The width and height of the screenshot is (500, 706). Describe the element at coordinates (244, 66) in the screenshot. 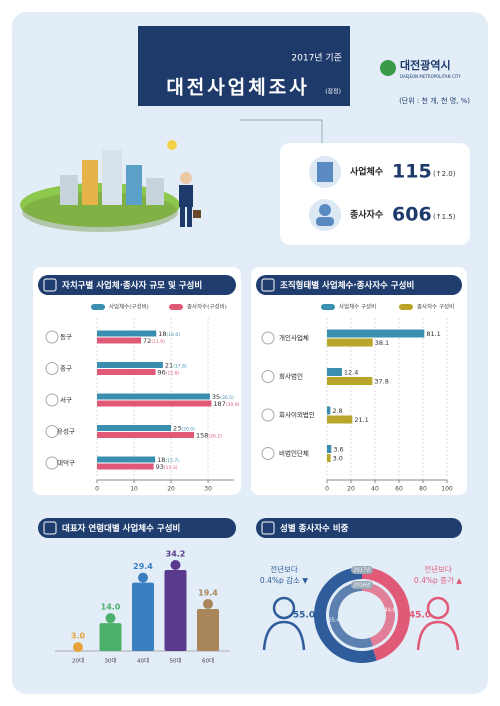

I see `header-box` at that location.